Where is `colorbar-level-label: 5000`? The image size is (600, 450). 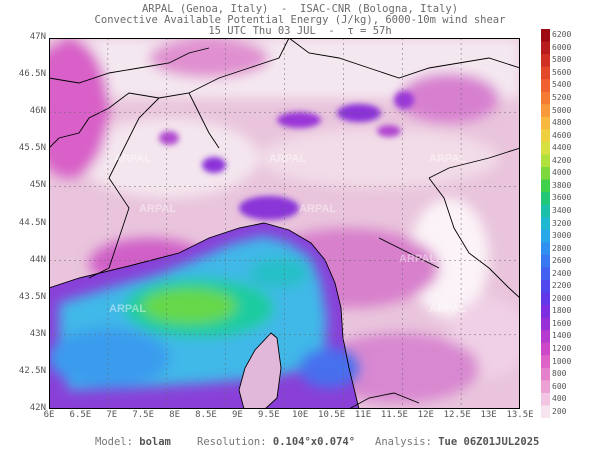
colorbar-level-label: 5000 is located at coordinates (562, 110).